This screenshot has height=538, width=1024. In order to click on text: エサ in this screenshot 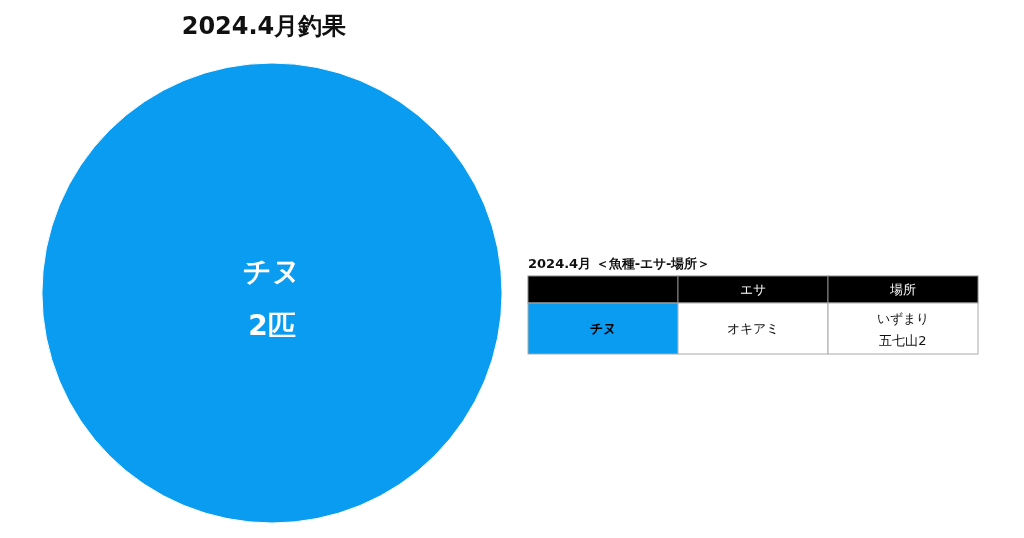, I will do `click(753, 289)`.